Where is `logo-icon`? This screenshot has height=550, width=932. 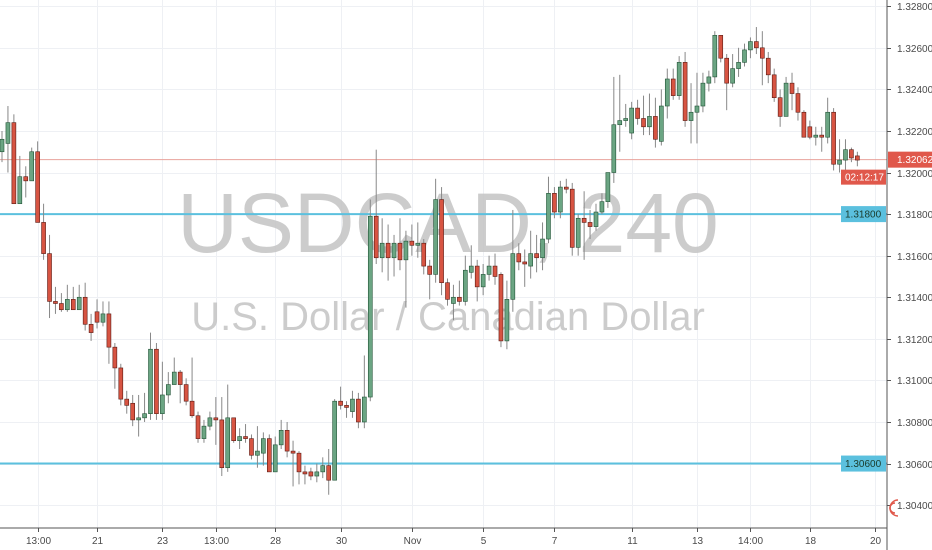
logo-icon is located at coordinates (894, 508).